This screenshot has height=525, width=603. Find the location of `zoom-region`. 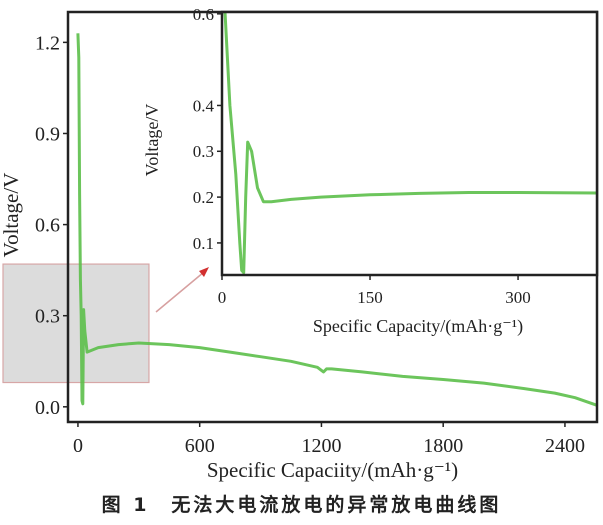

zoom-region is located at coordinates (76, 323).